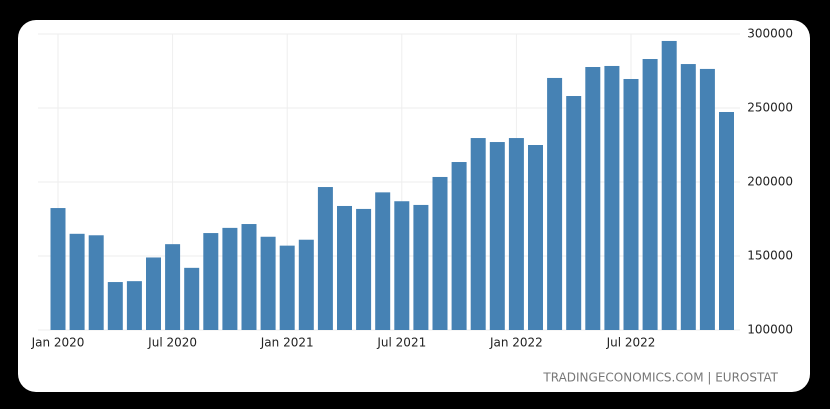 The height and width of the screenshot is (409, 830). I want to click on y-tick-label: 300000, so click(770, 34).